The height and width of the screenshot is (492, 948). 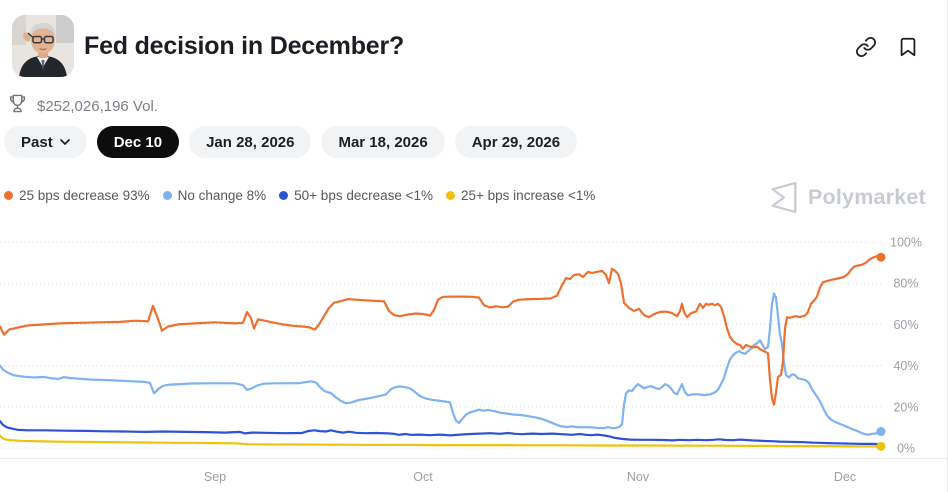 I want to click on tab-mar-18-2026: Mar 18, 2026, so click(x=383, y=142).